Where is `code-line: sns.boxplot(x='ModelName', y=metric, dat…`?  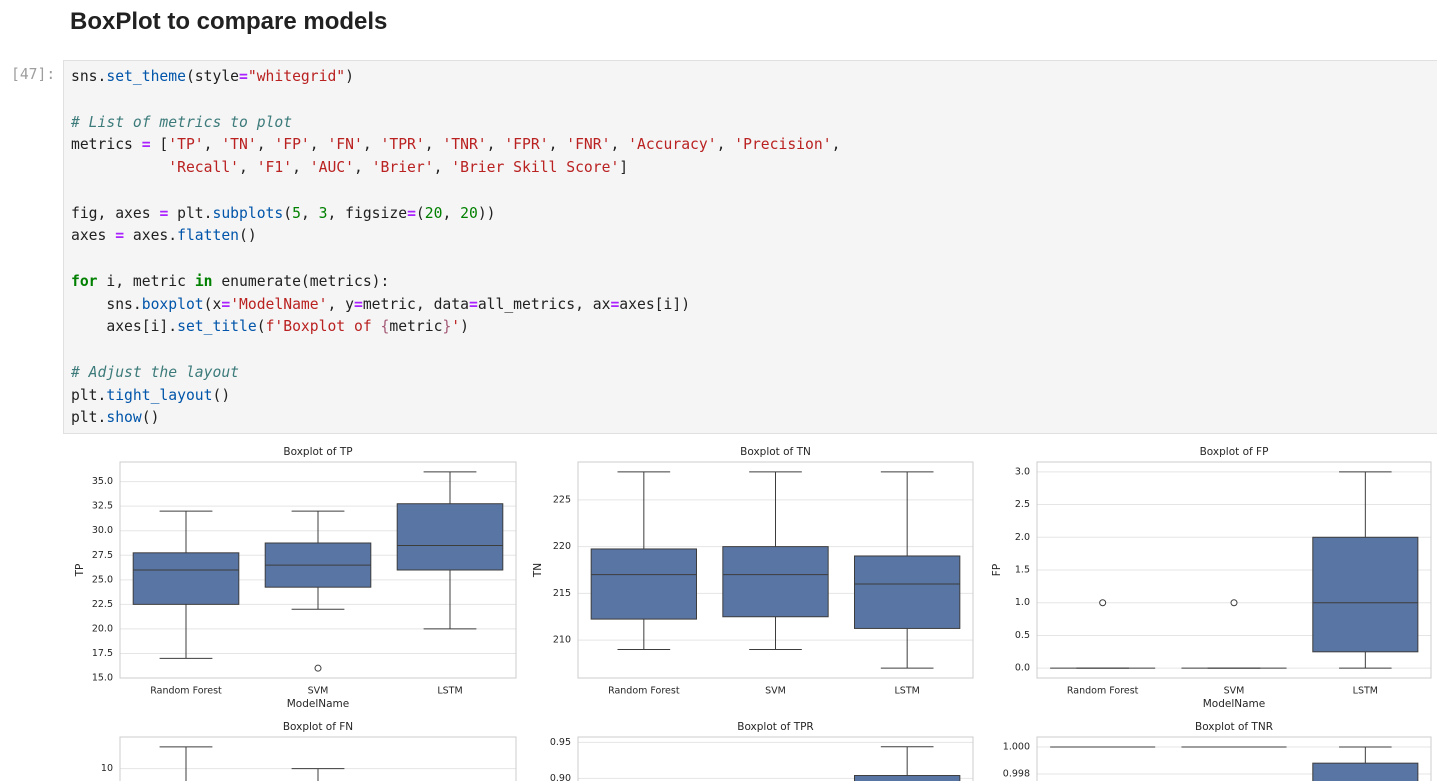 code-line: sns.boxplot(x='ModelName', y=metric, dat… is located at coordinates (455, 305).